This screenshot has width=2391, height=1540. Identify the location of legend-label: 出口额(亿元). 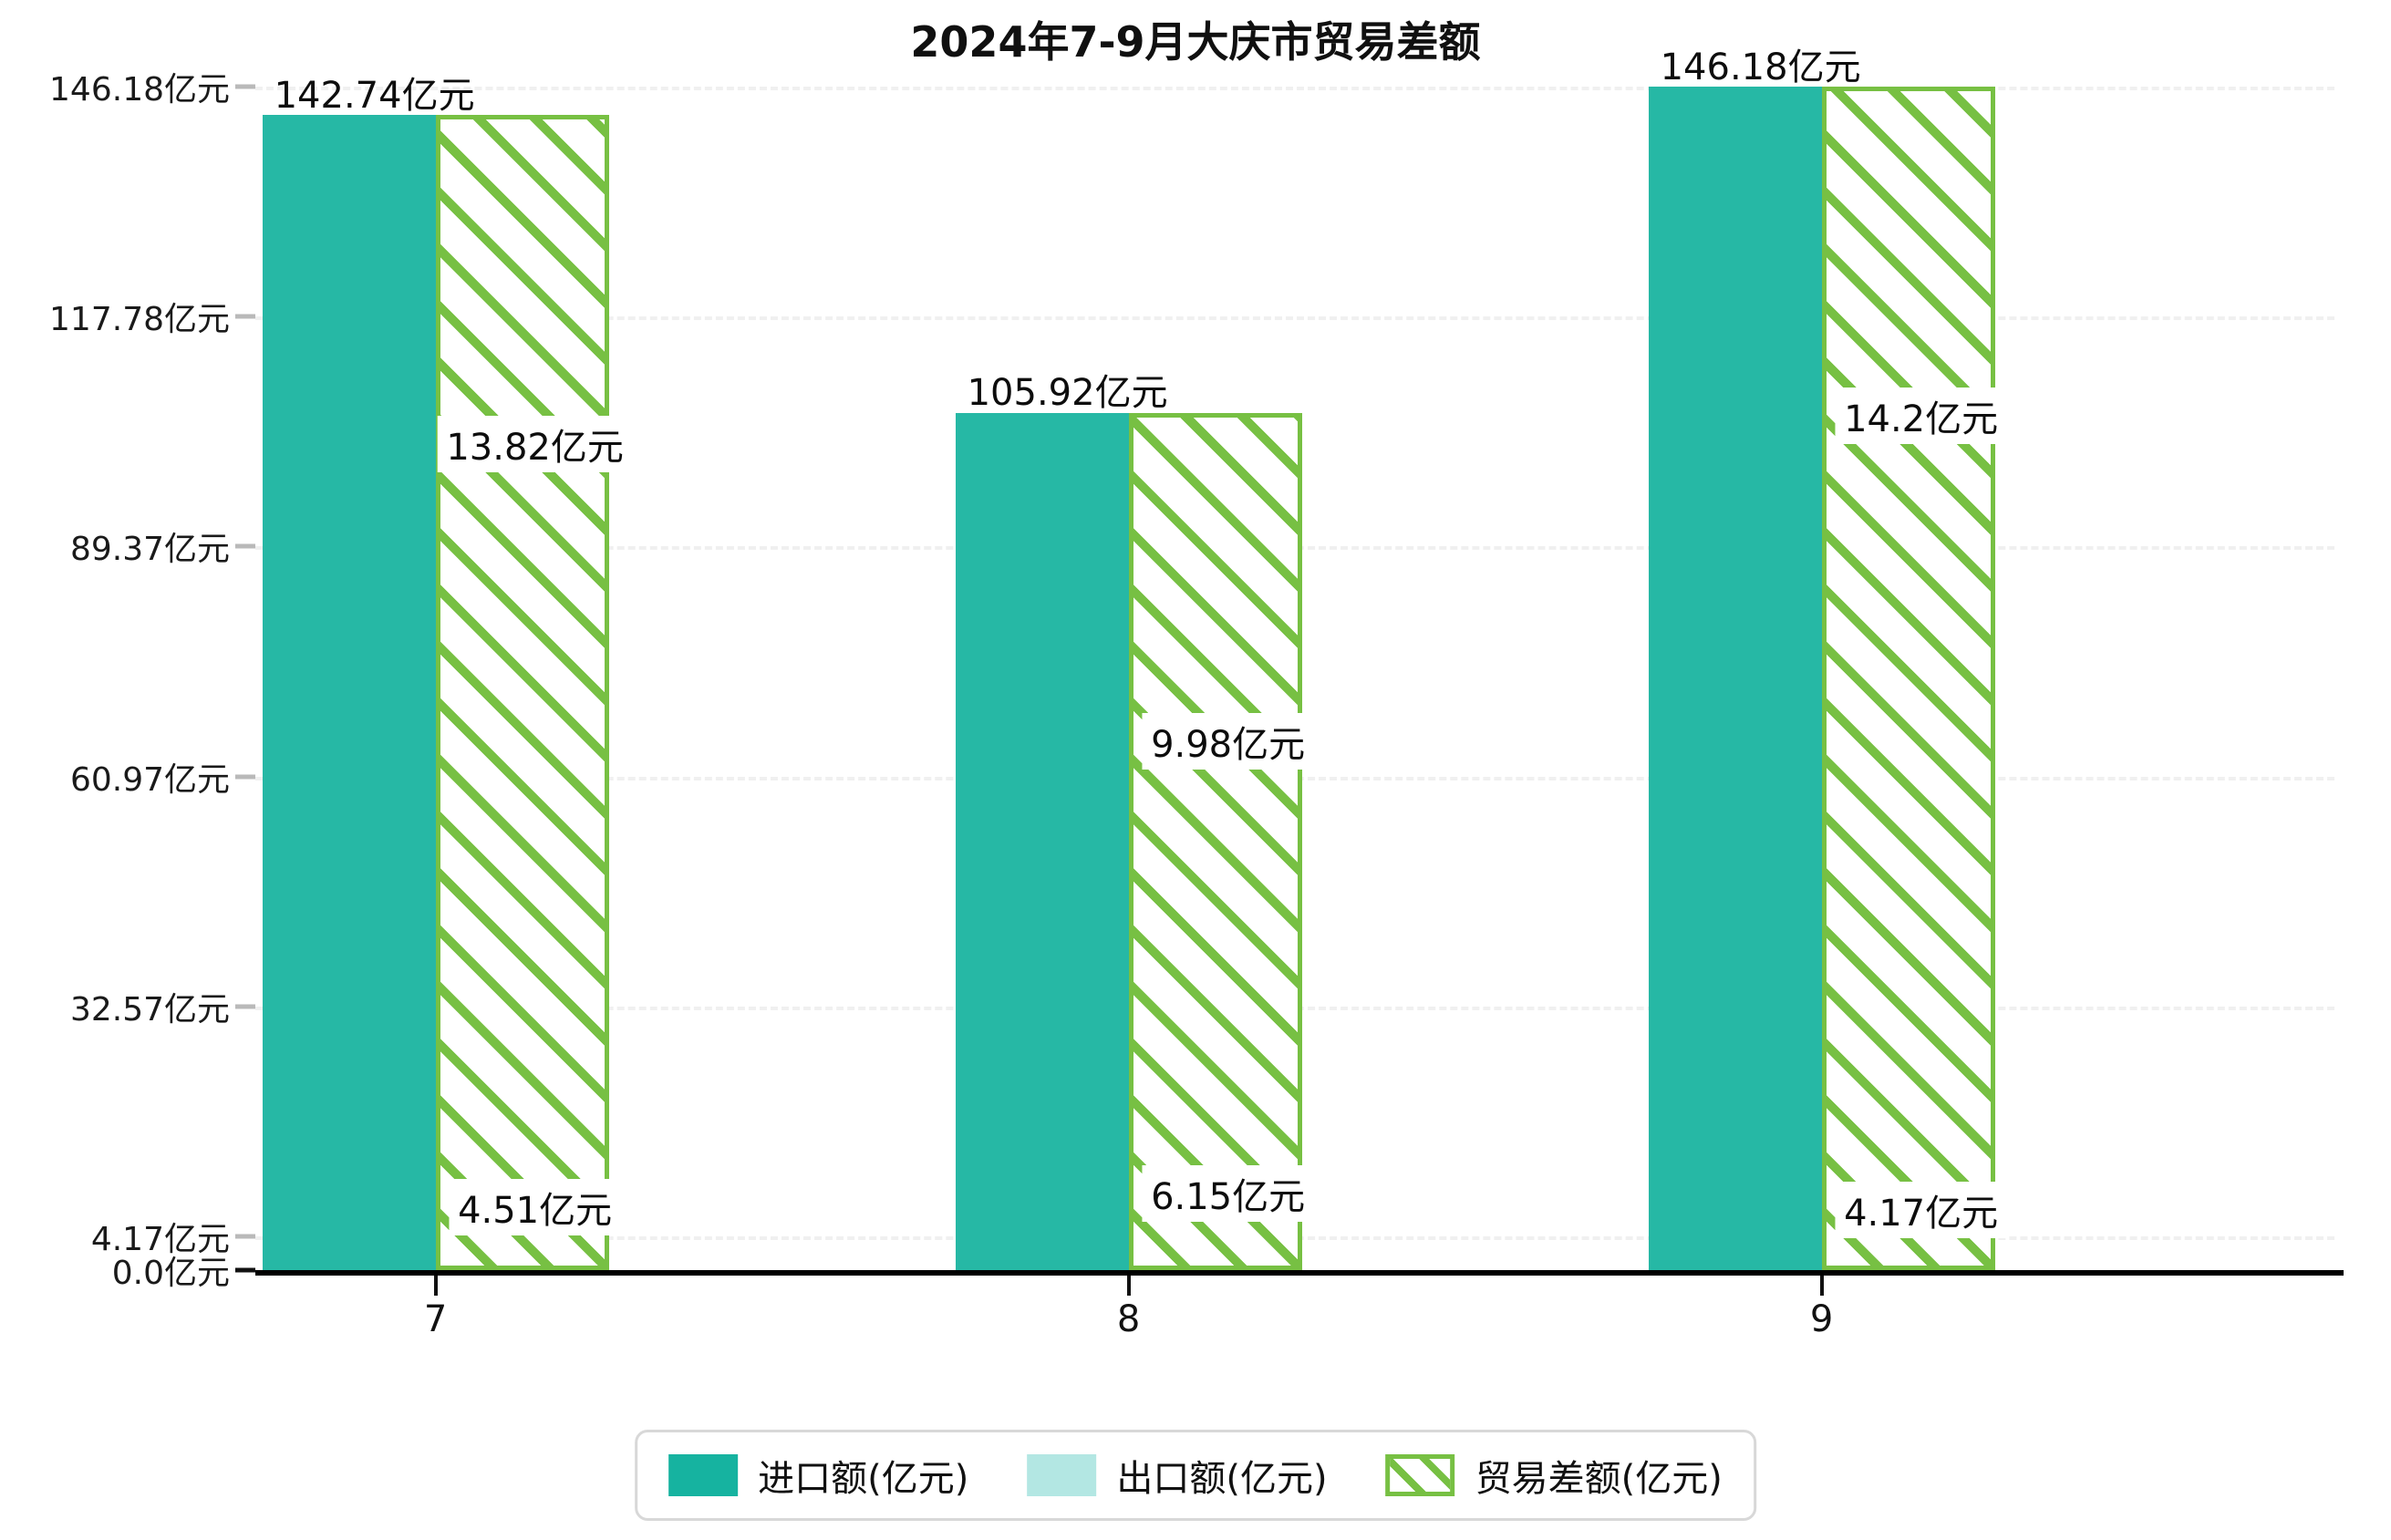
(1222, 1479).